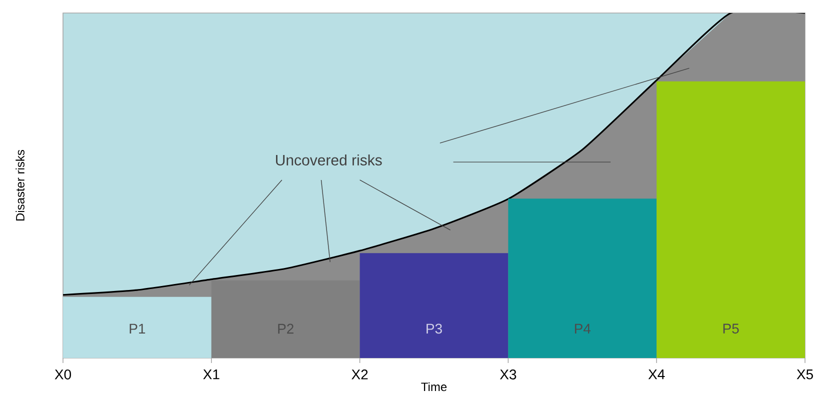 This screenshot has height=410, width=822. What do you see at coordinates (434, 387) in the screenshot?
I see `x-axis-title: Time` at bounding box center [434, 387].